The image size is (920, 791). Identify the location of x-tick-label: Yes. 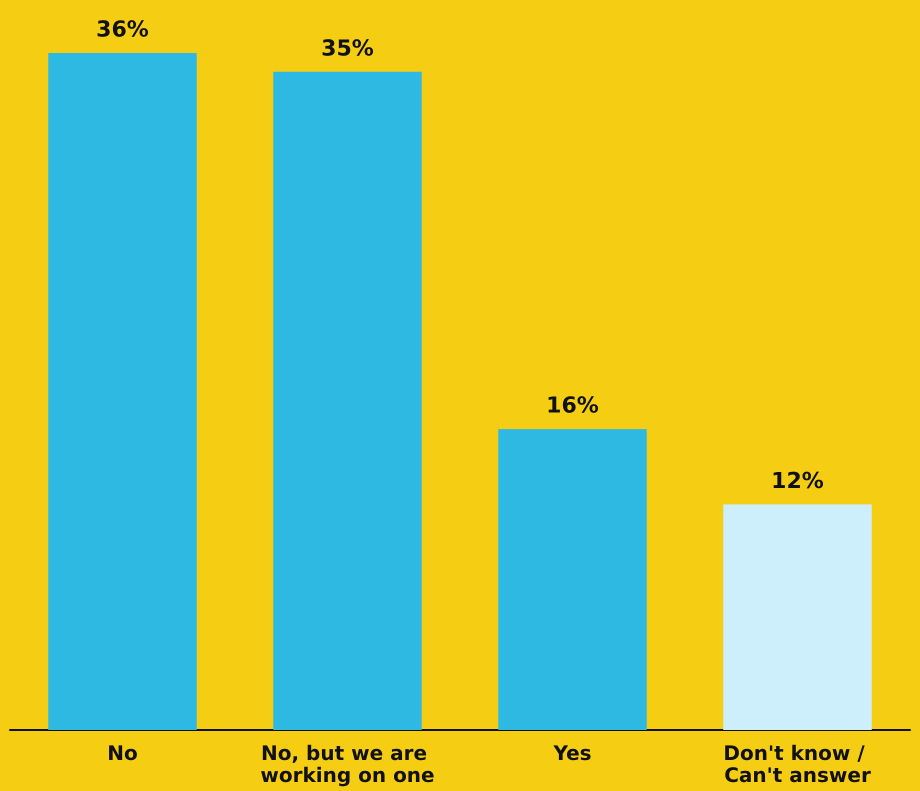
(572, 753).